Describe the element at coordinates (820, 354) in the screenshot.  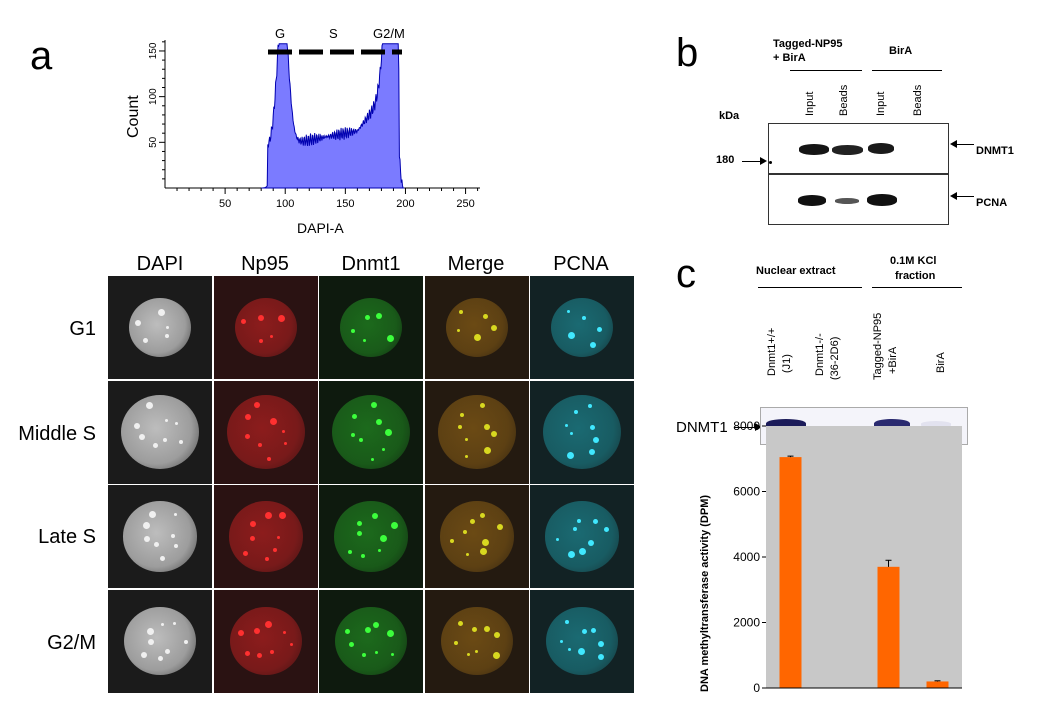
I see `blot-c-lane-2-line1: Dnmt1-/-` at that location.